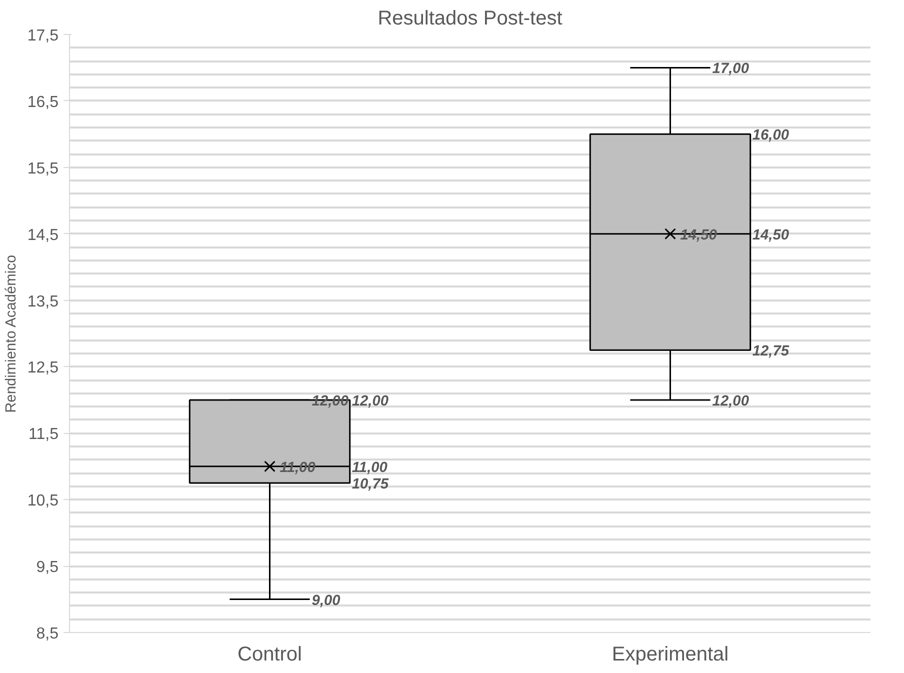 Image resolution: width=904 pixels, height=673 pixels. I want to click on y-tick-label: 13,5, so click(43, 301).